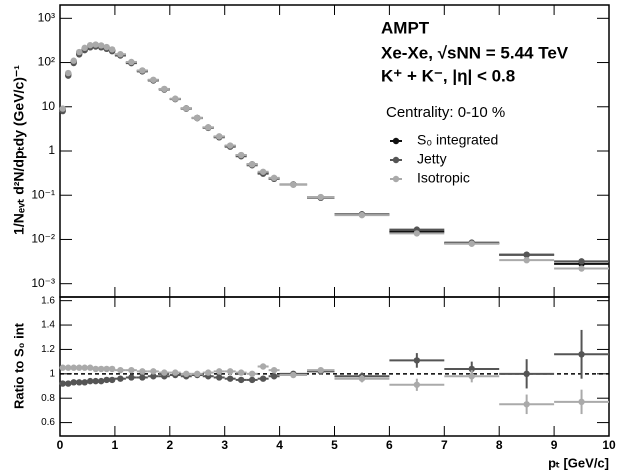 This screenshot has width=619, height=475. I want to click on x-tick-label: 2, so click(169, 445).